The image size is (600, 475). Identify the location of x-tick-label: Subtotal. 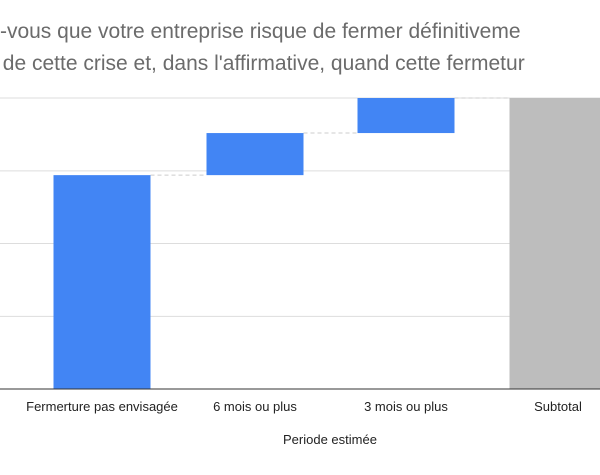
(558, 406).